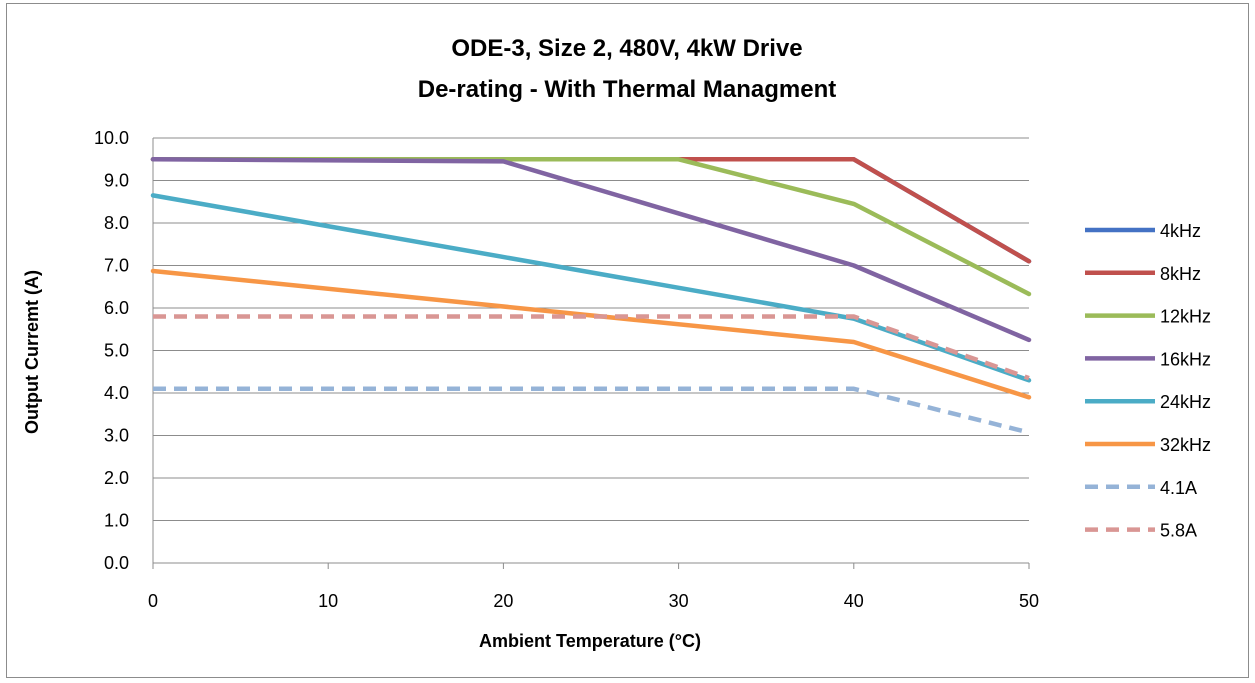  I want to click on legend-label: 24kHz, so click(1185, 402).